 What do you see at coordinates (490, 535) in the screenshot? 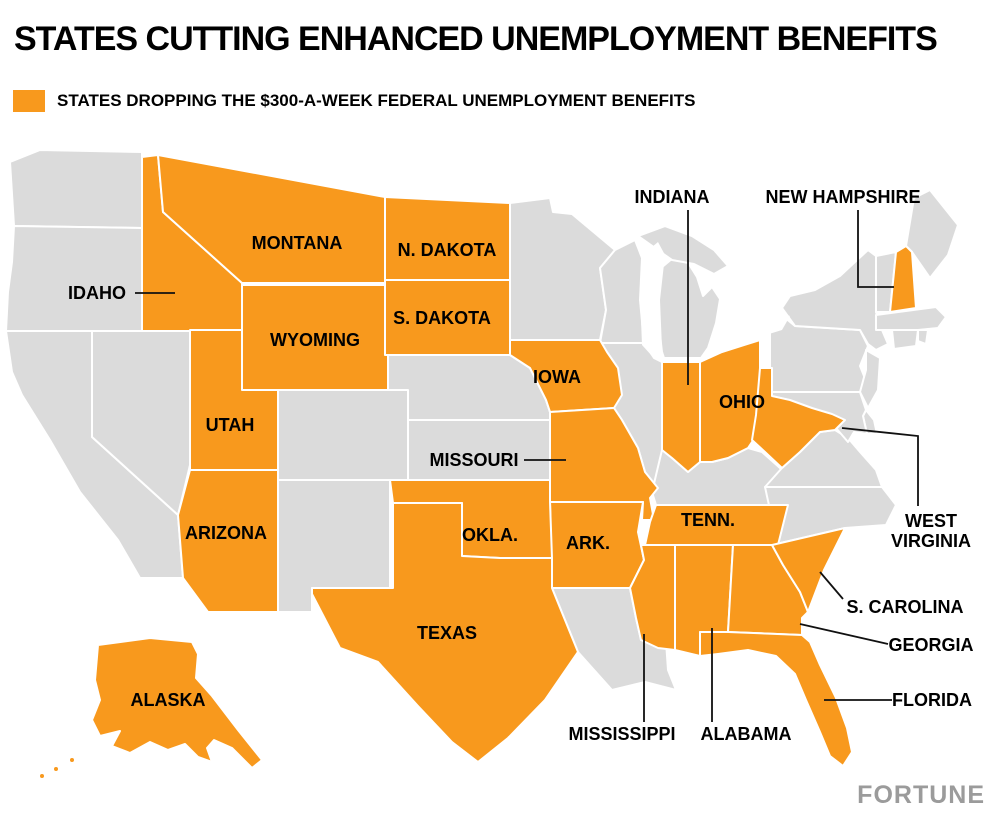
I see `label-okla: OKLA.` at bounding box center [490, 535].